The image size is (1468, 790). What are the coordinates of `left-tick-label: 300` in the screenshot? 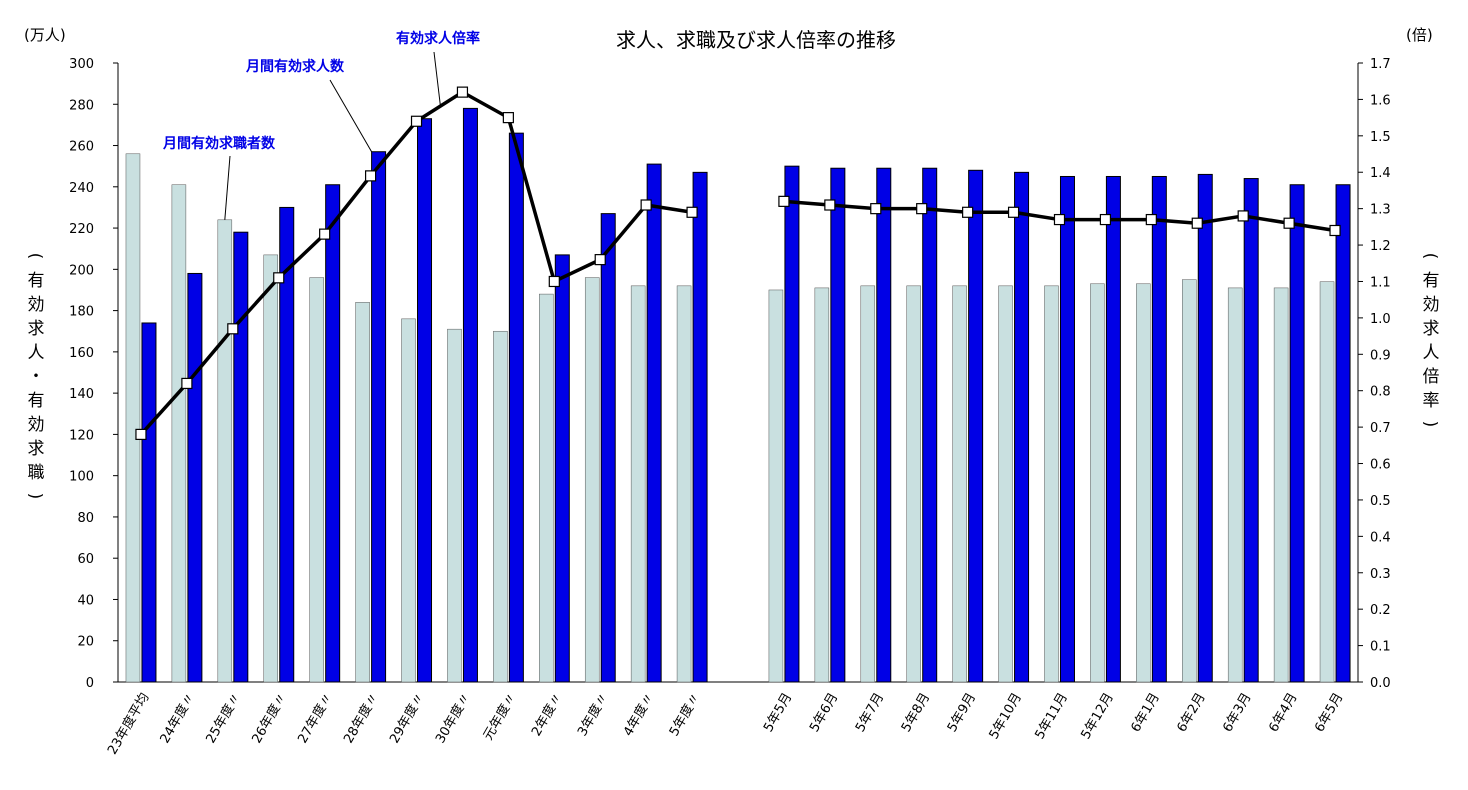 It's located at (81, 64).